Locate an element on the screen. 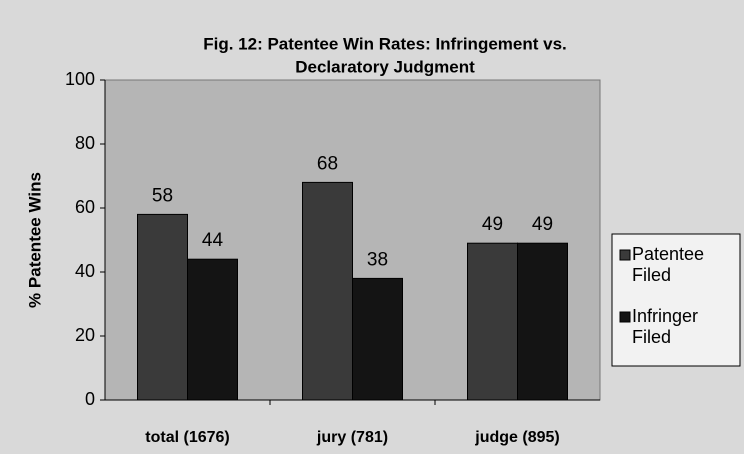  y-tick-label: 20 is located at coordinates (85, 335).